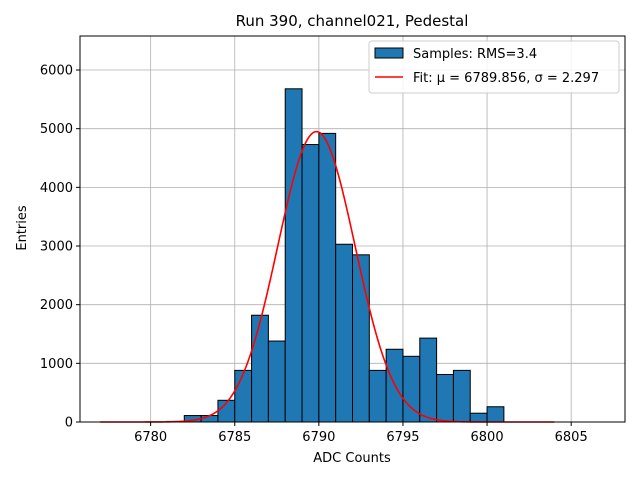 The width and height of the screenshot is (640, 480). Describe the element at coordinates (352, 458) in the screenshot. I see `x-axis-label: ADC Counts` at that location.